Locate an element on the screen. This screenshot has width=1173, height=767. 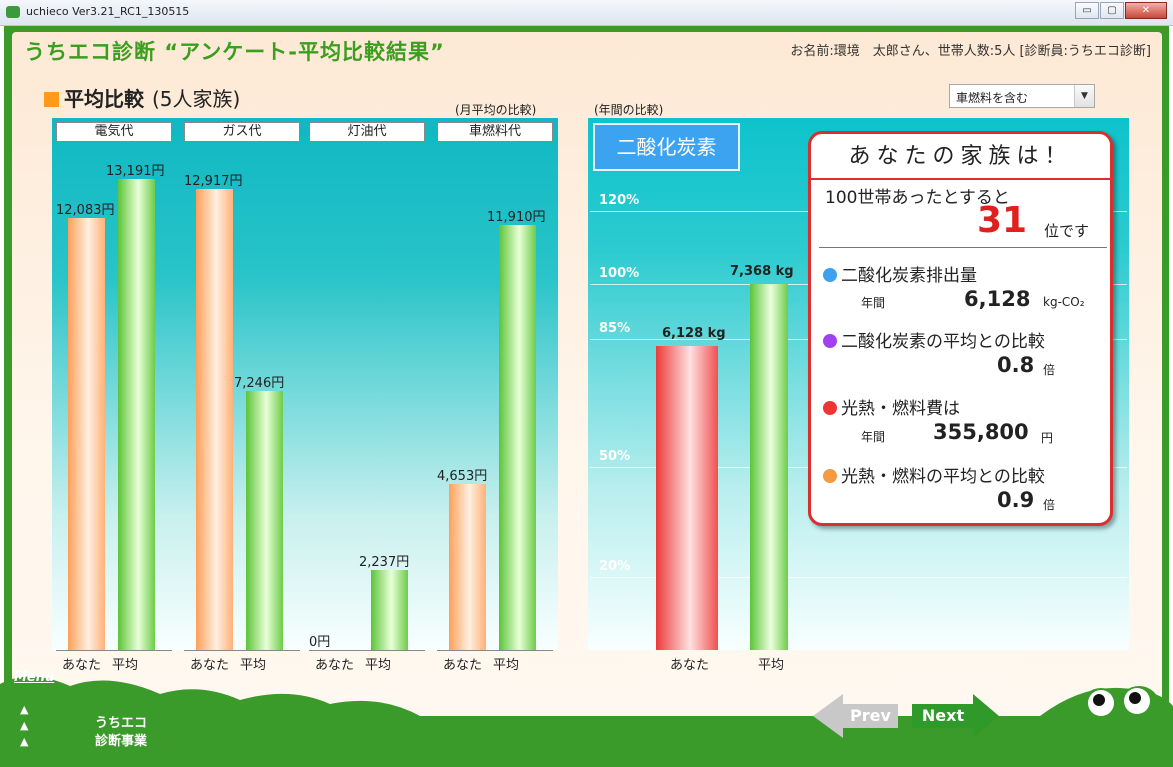
result-item-label: 光熱・燃料の平均との比較 is located at coordinates (943, 477).